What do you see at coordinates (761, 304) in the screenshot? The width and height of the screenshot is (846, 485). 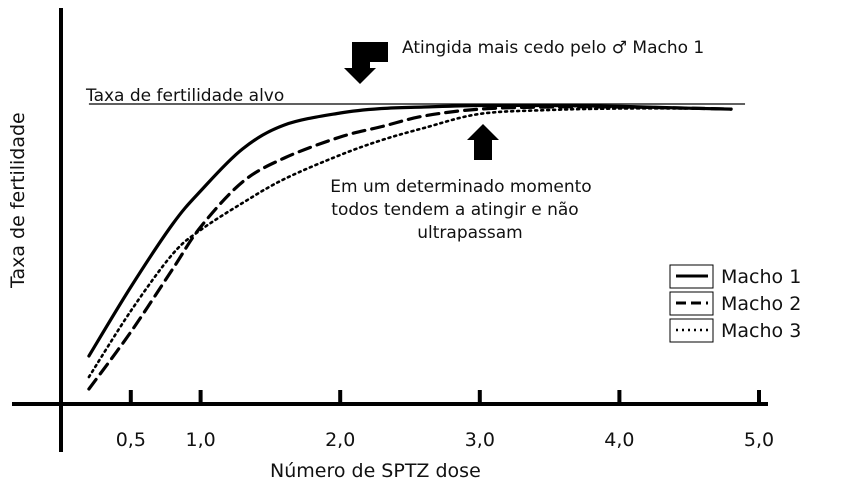 I see `legend-label-macho-2: Macho 2` at bounding box center [761, 304].